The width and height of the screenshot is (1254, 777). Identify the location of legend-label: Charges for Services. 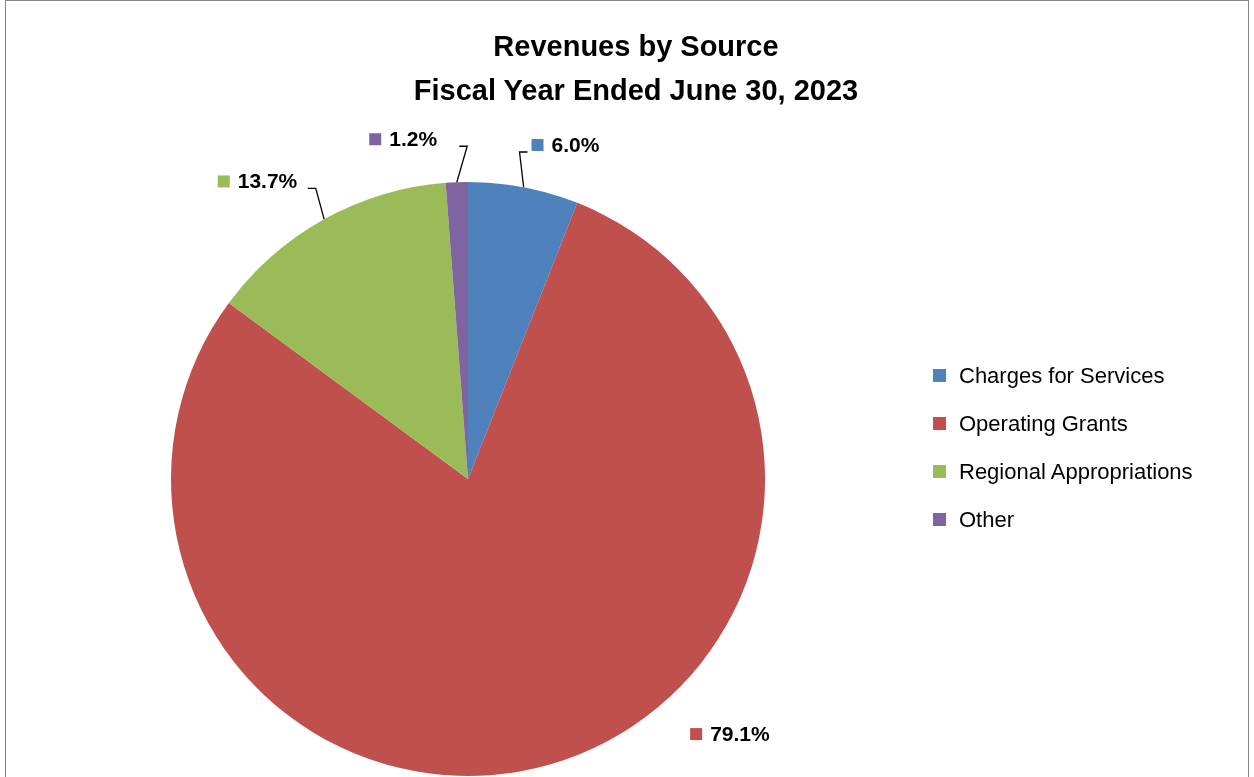
(1062, 375).